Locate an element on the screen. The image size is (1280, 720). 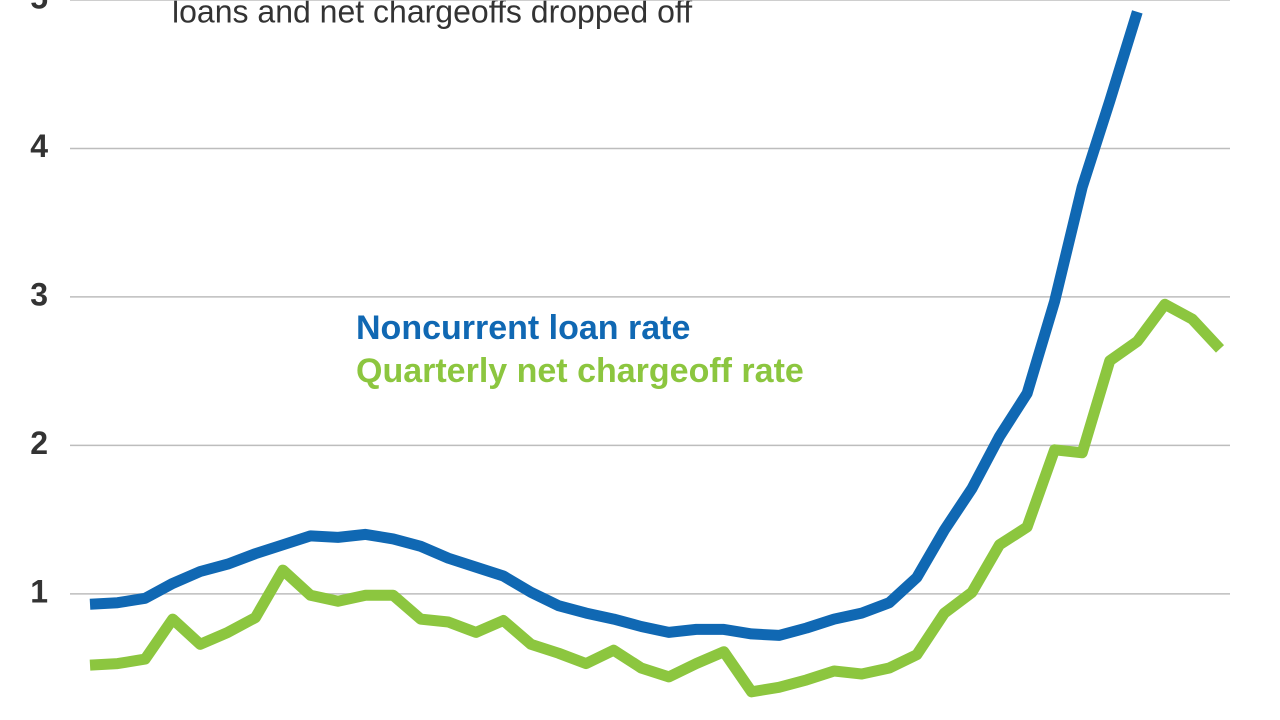
y-tick-label: 1 is located at coordinates (39, 591).